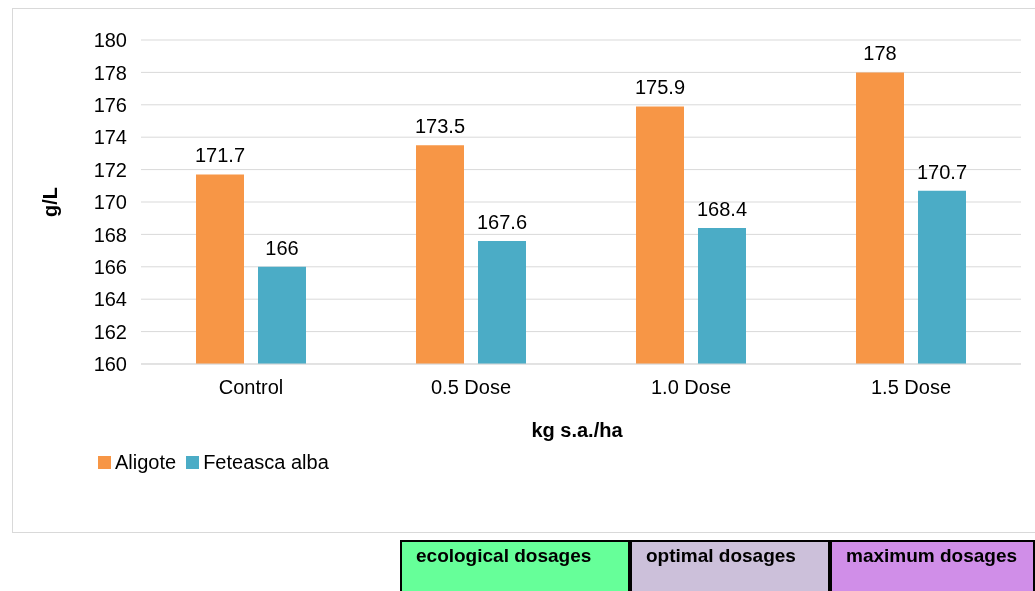 The image size is (1035, 591). Describe the element at coordinates (282, 247) in the screenshot. I see `data-label: 166` at that location.